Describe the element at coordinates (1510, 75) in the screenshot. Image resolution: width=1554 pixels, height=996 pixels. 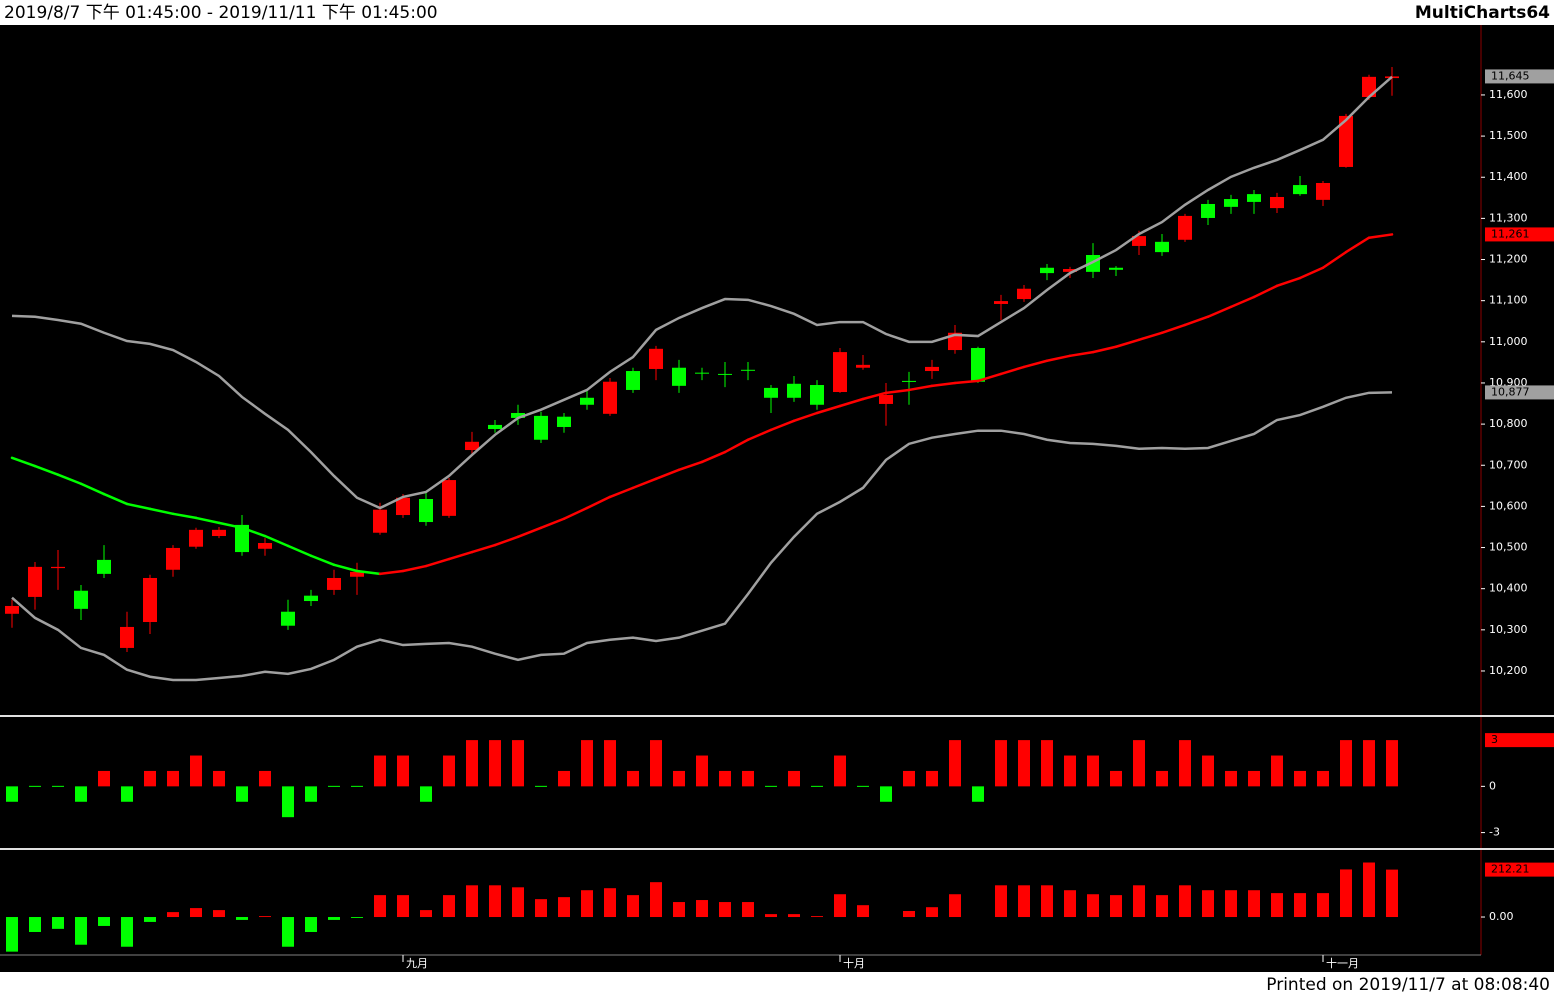
I see `last-value-label: 11,645` at that location.